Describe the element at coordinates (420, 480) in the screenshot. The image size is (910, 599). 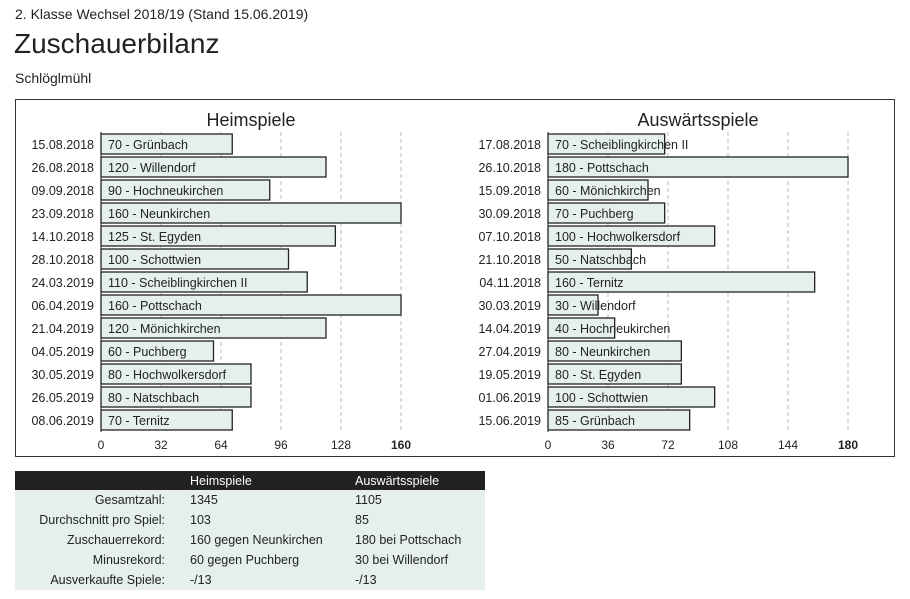
I see `stats-header-away: Auswärtsspiele` at that location.